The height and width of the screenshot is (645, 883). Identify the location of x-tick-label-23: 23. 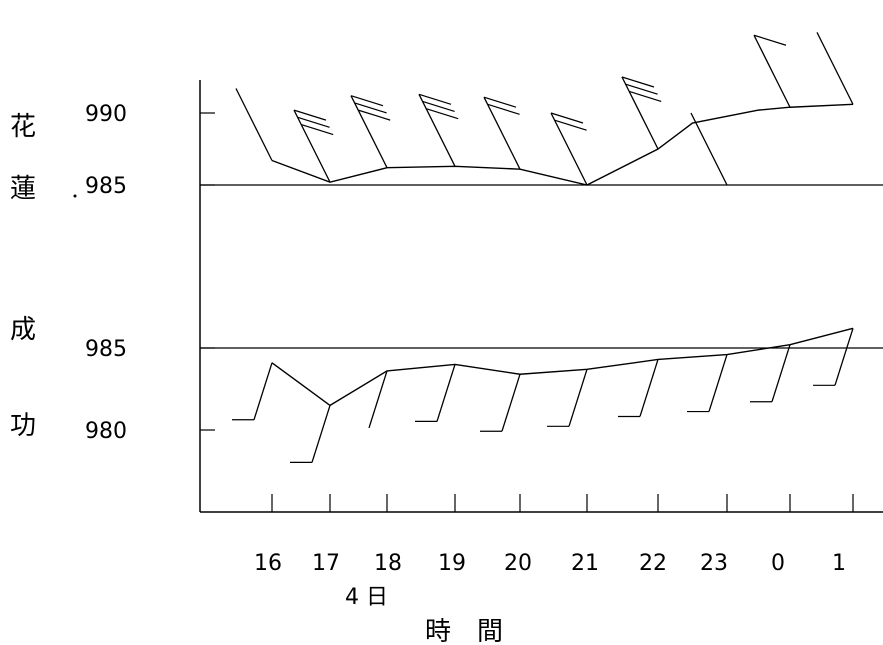
(714, 563).